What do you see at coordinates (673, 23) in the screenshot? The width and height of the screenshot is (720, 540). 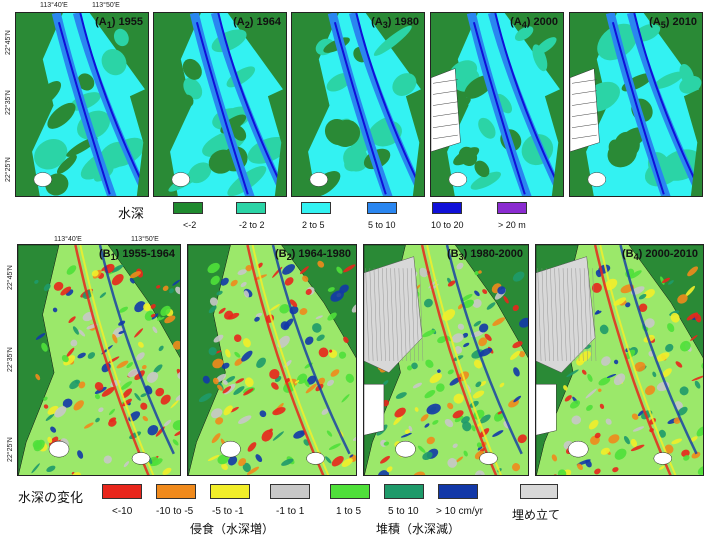 I see `panel-label-a5: (A5) 2010` at bounding box center [673, 23].